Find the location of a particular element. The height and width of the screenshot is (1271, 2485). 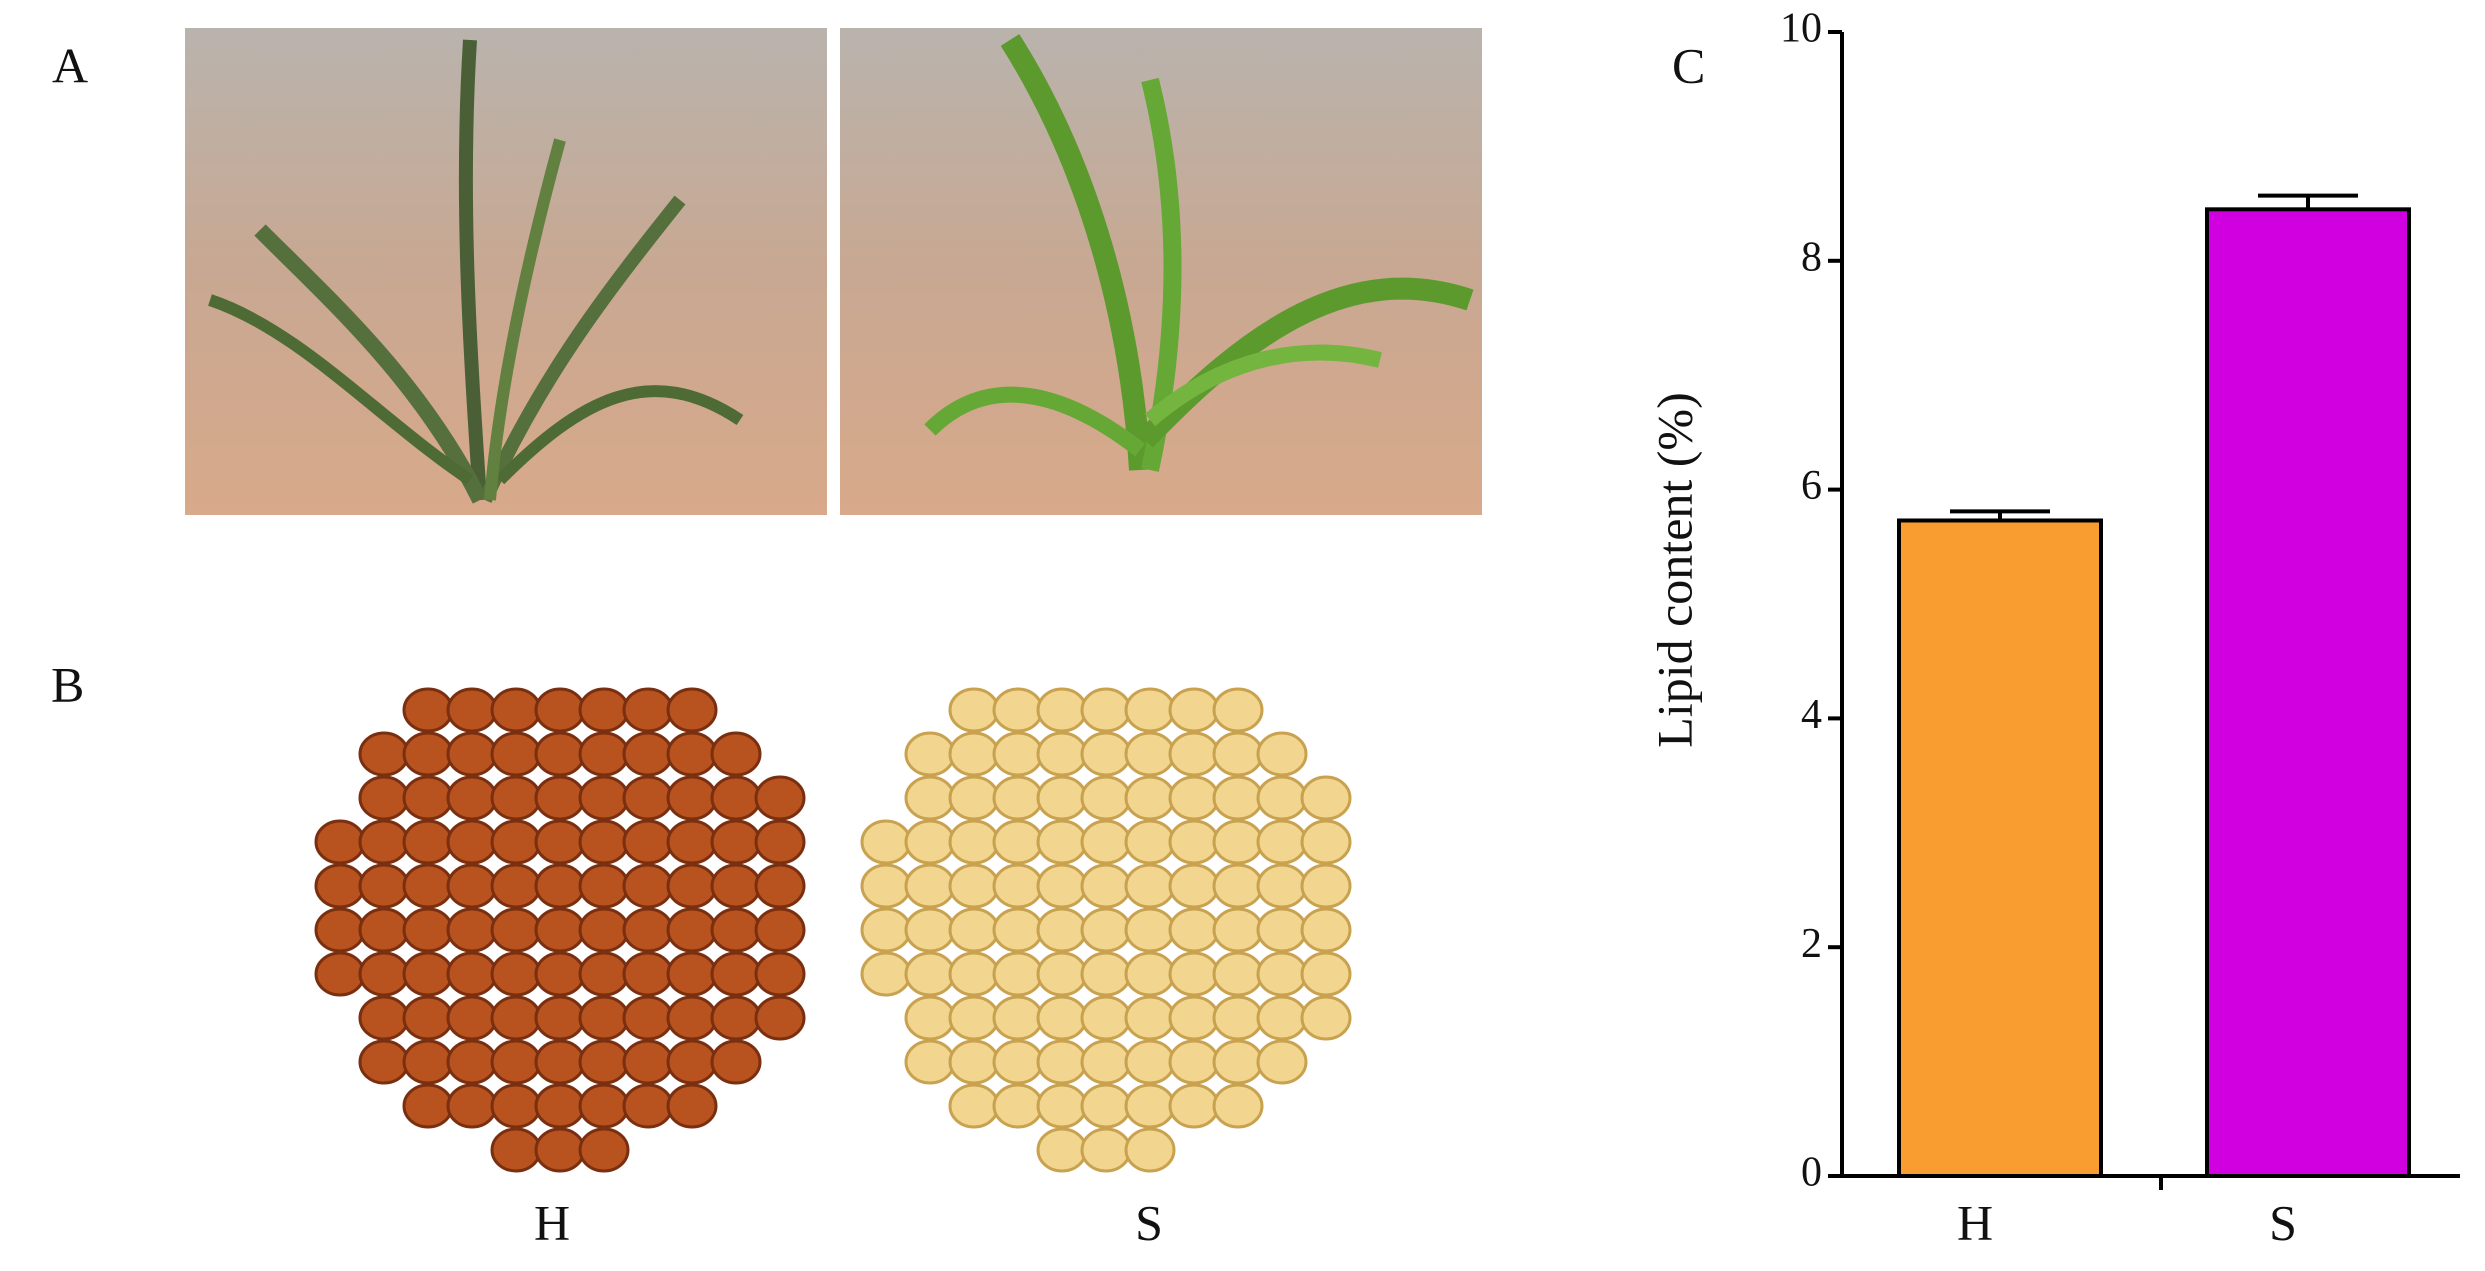

photo-label: S is located at coordinates (1149, 1222).